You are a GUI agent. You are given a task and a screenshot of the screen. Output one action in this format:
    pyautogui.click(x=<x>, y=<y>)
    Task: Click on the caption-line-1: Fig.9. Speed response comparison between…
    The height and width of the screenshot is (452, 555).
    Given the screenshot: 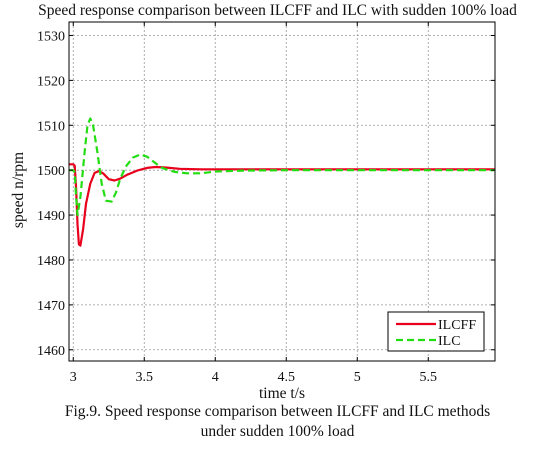 What is the action you would take?
    pyautogui.click(x=277, y=411)
    